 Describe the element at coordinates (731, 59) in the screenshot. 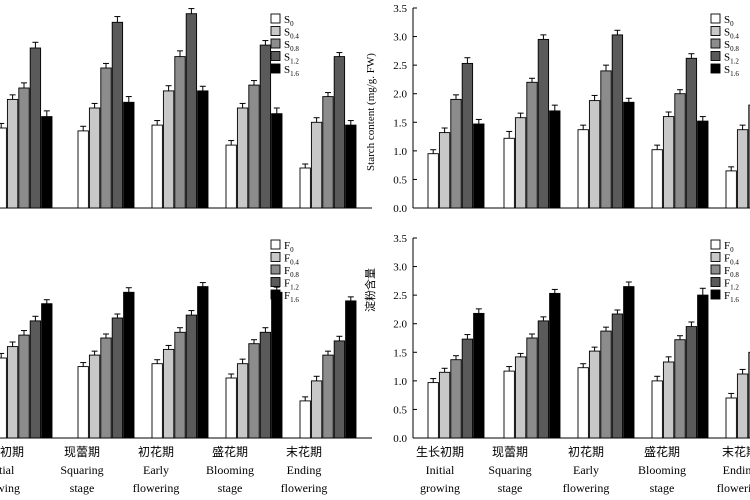

I see `legend-label-3: S1.2` at that location.